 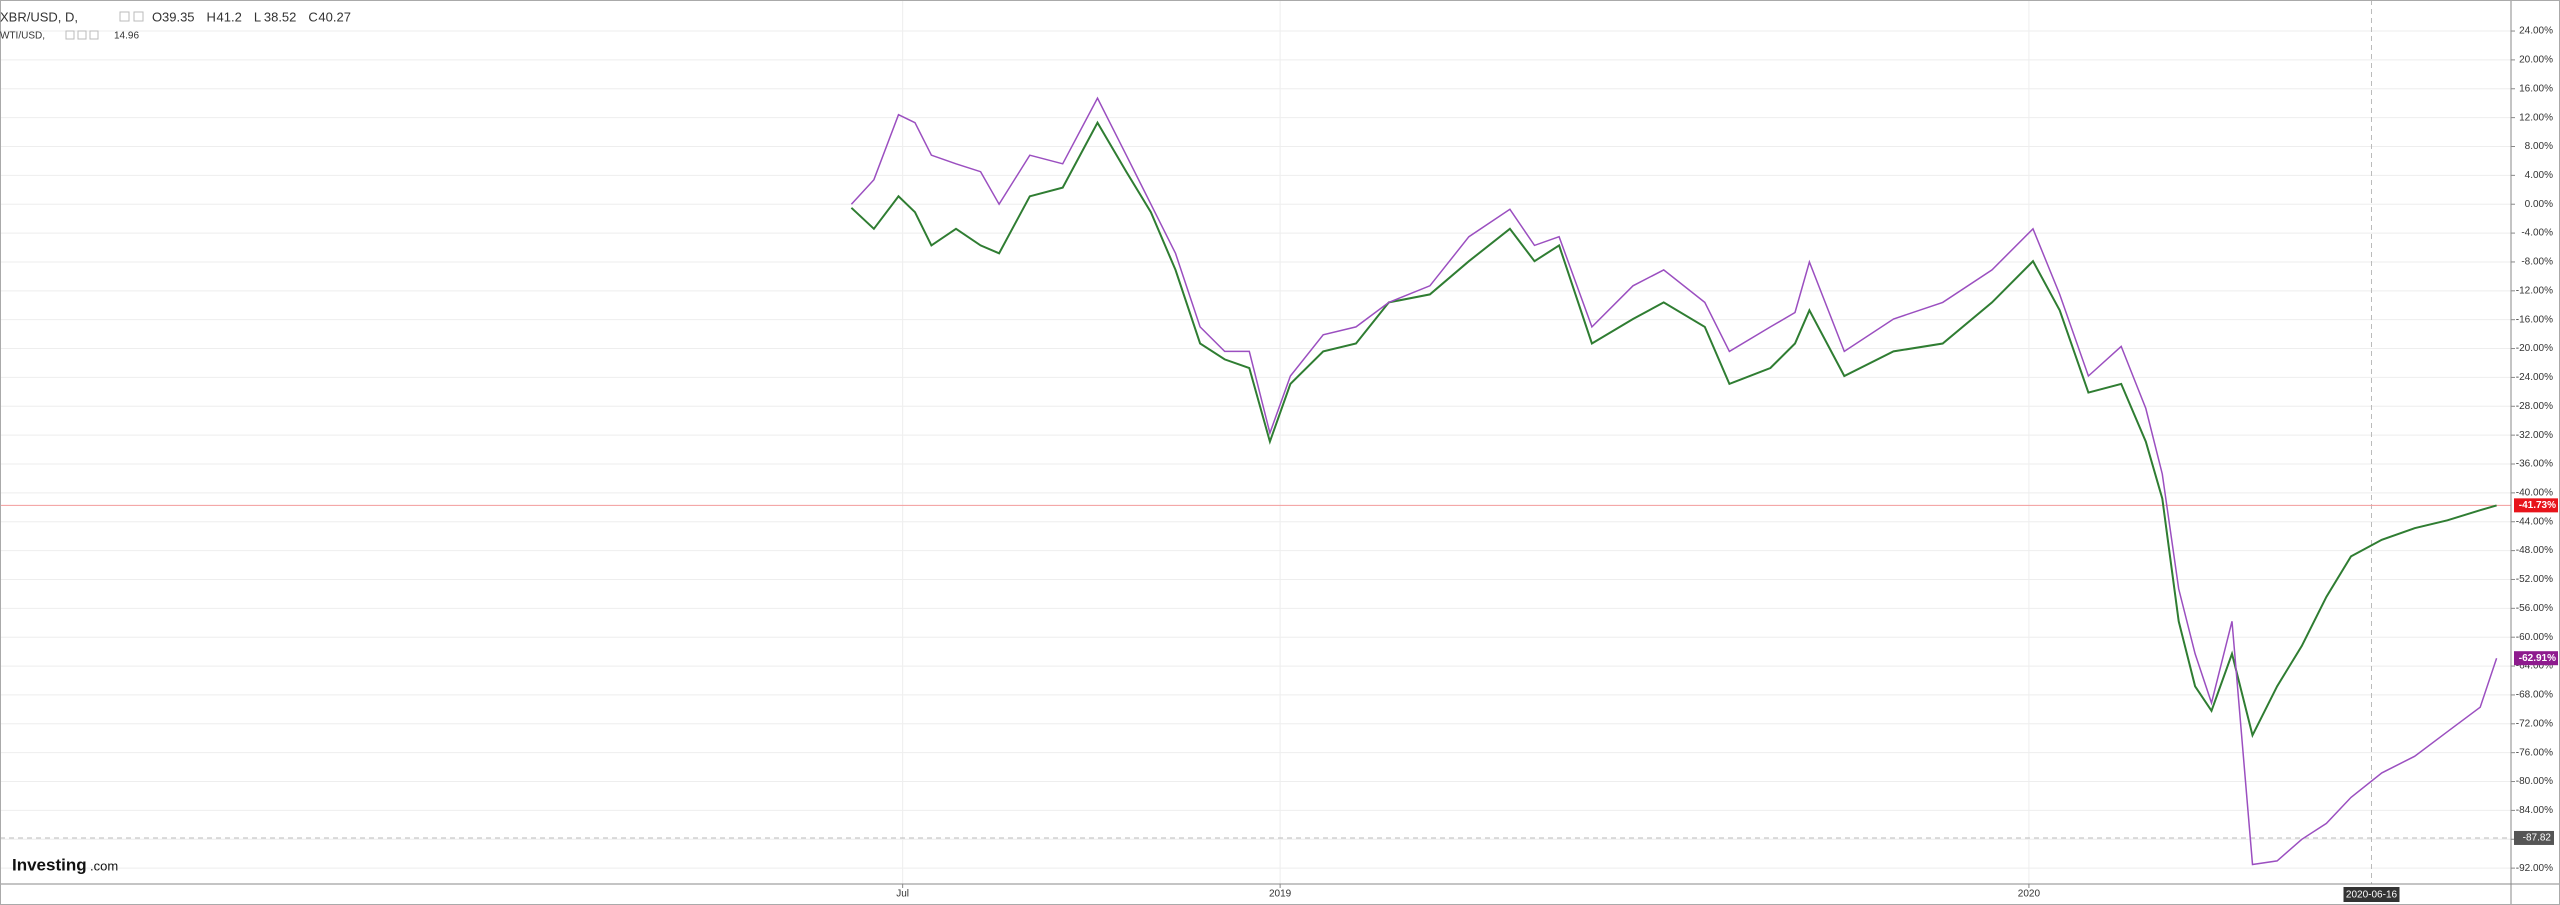 I want to click on ohlc-value: 39.35, so click(x=178, y=16).